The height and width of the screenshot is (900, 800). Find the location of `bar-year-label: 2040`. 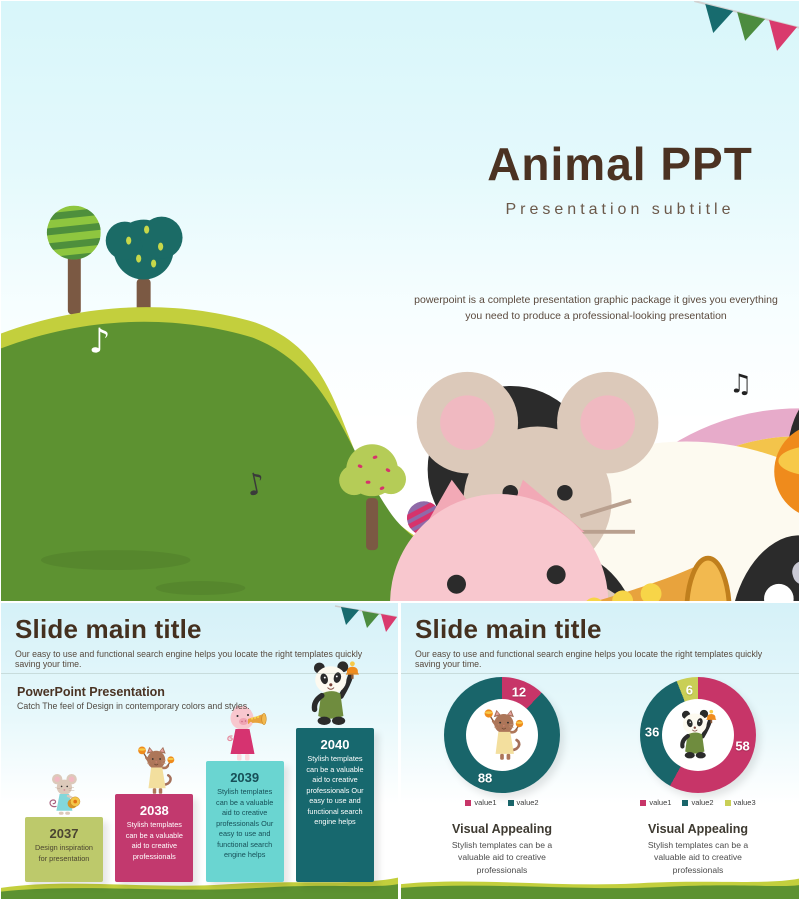

bar-year-label: 2040 is located at coordinates (335, 744).